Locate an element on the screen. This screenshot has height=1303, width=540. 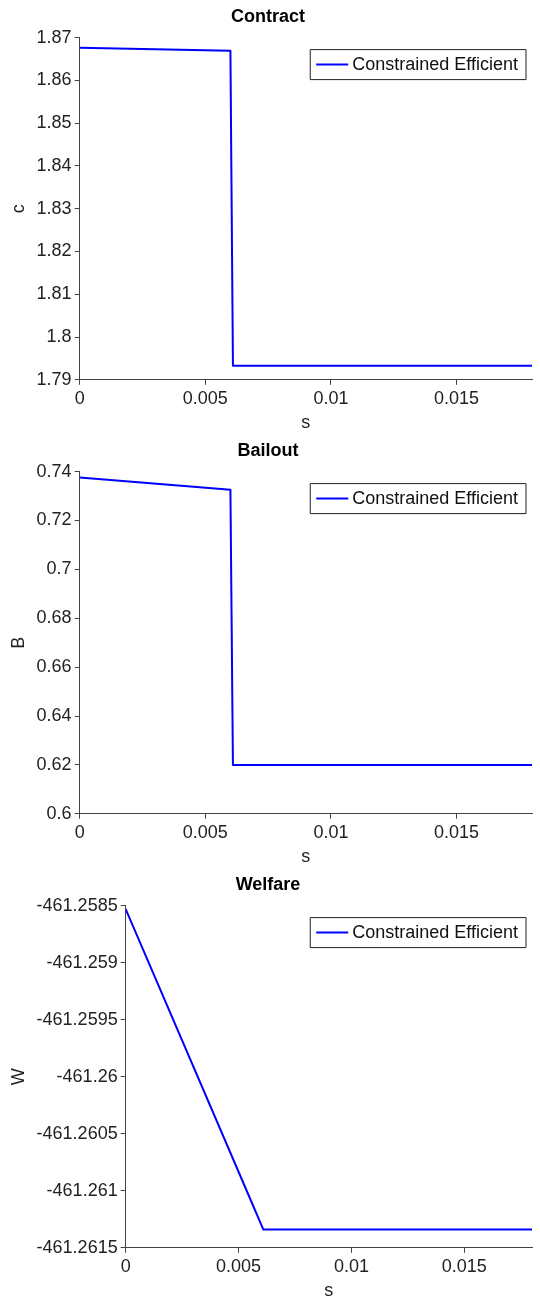
y-axis-title: c is located at coordinates (17, 209).